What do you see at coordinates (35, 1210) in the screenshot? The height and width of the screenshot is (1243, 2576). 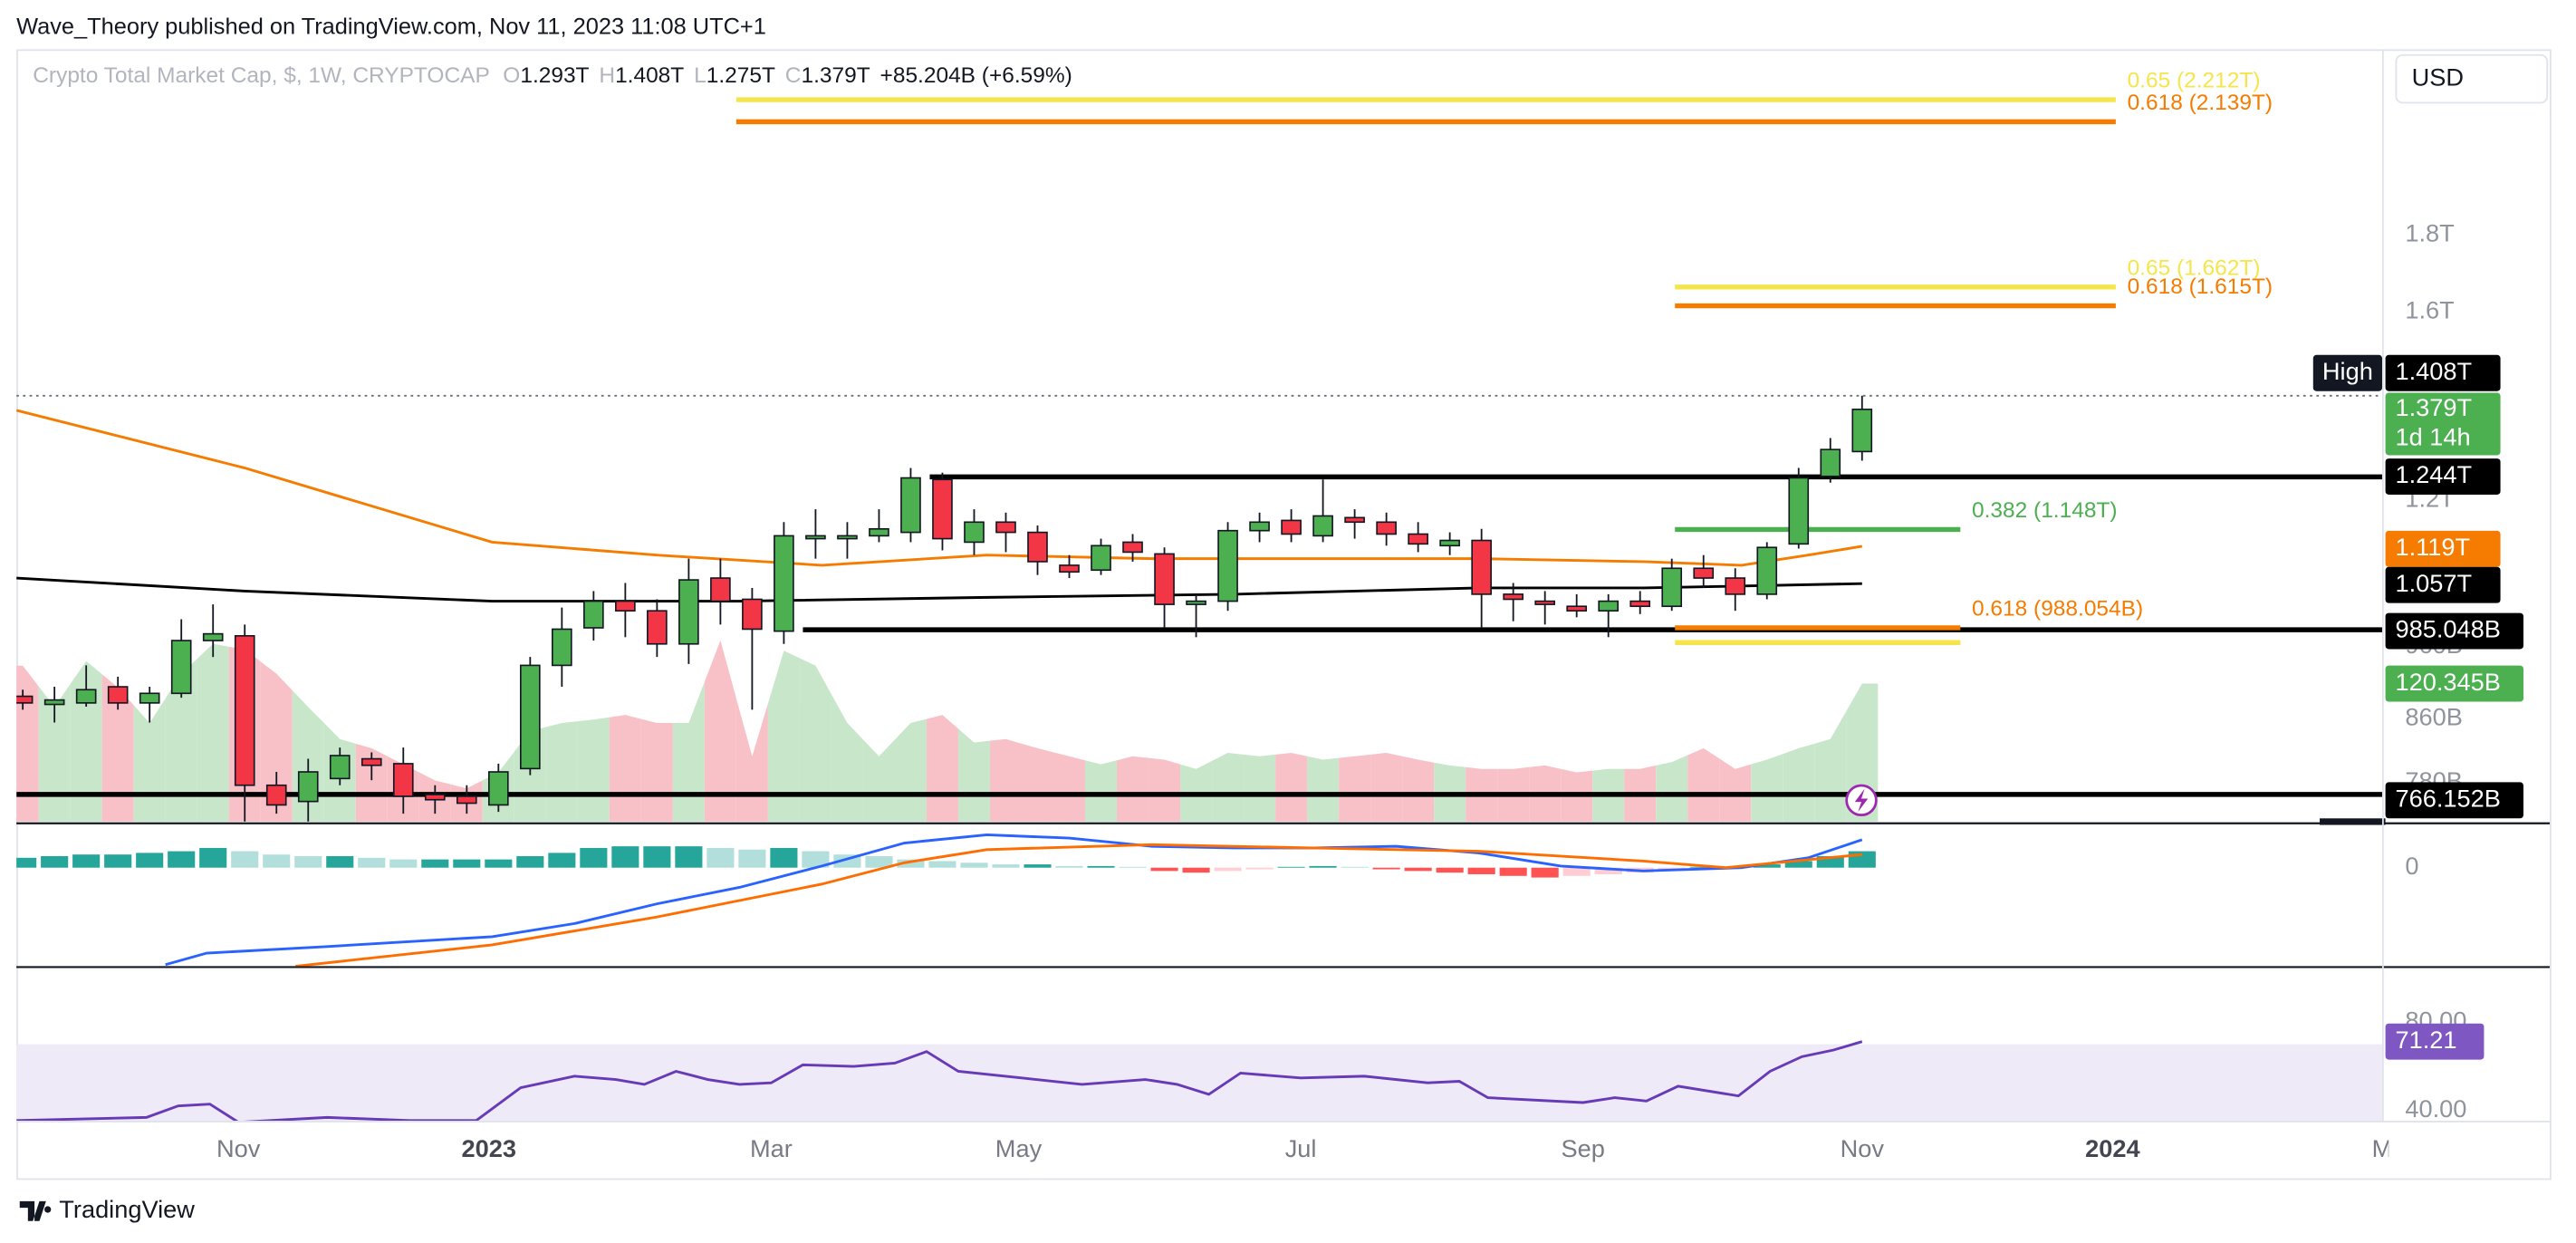 I see `brand-logo` at bounding box center [35, 1210].